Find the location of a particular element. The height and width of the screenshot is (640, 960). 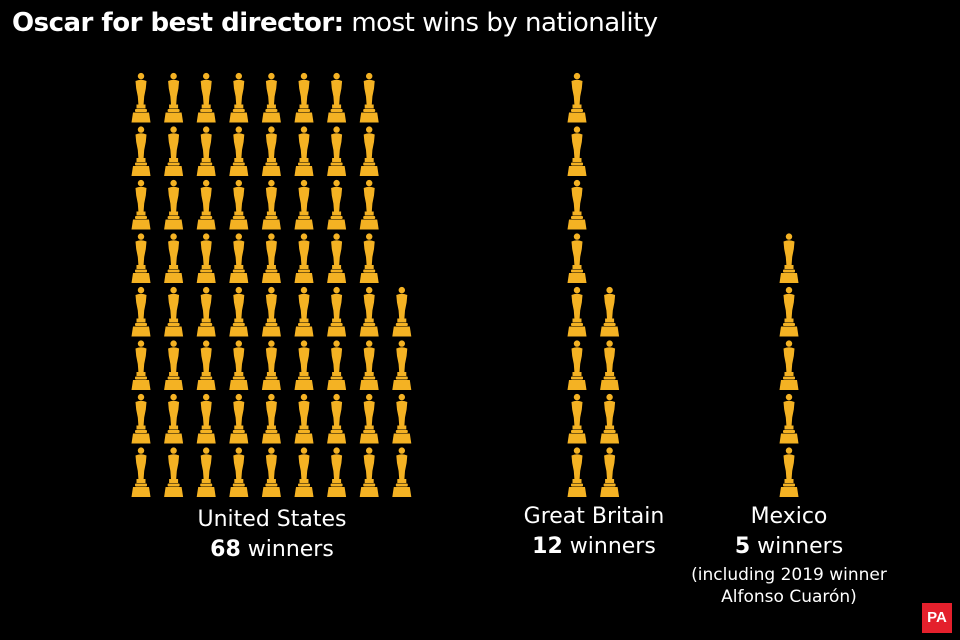

title-rest: most wins by nationality is located at coordinates (504, 23).